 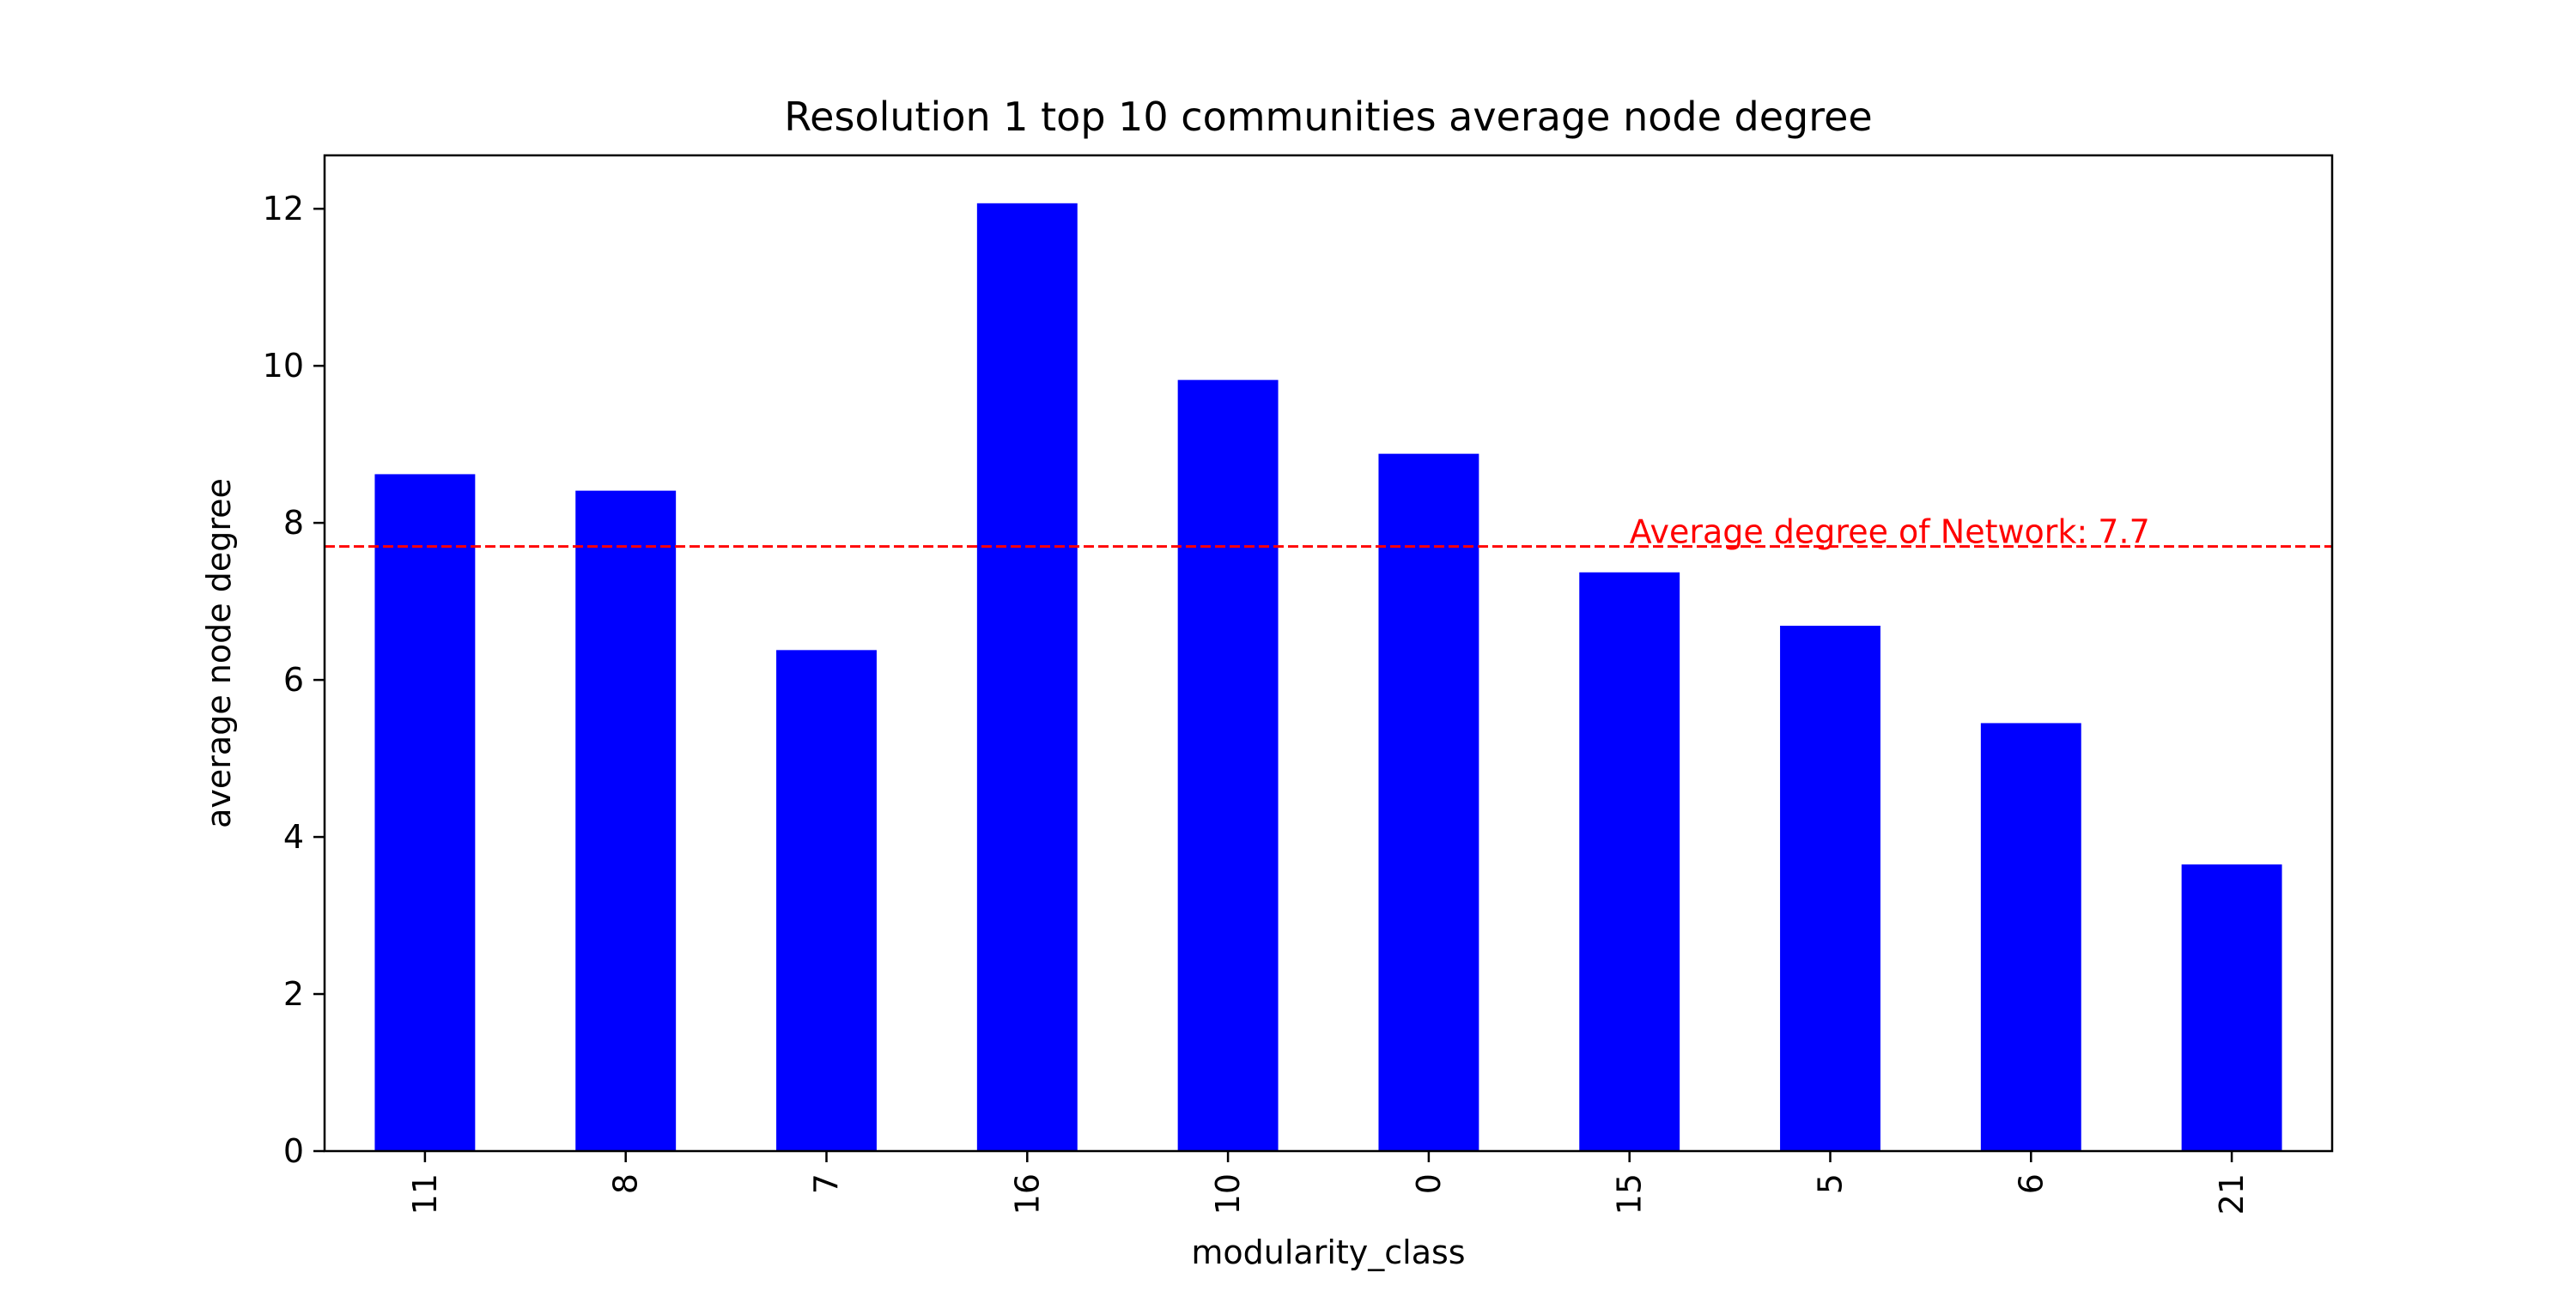 I want to click on x-tick-label: 10, so click(x=1228, y=1194).